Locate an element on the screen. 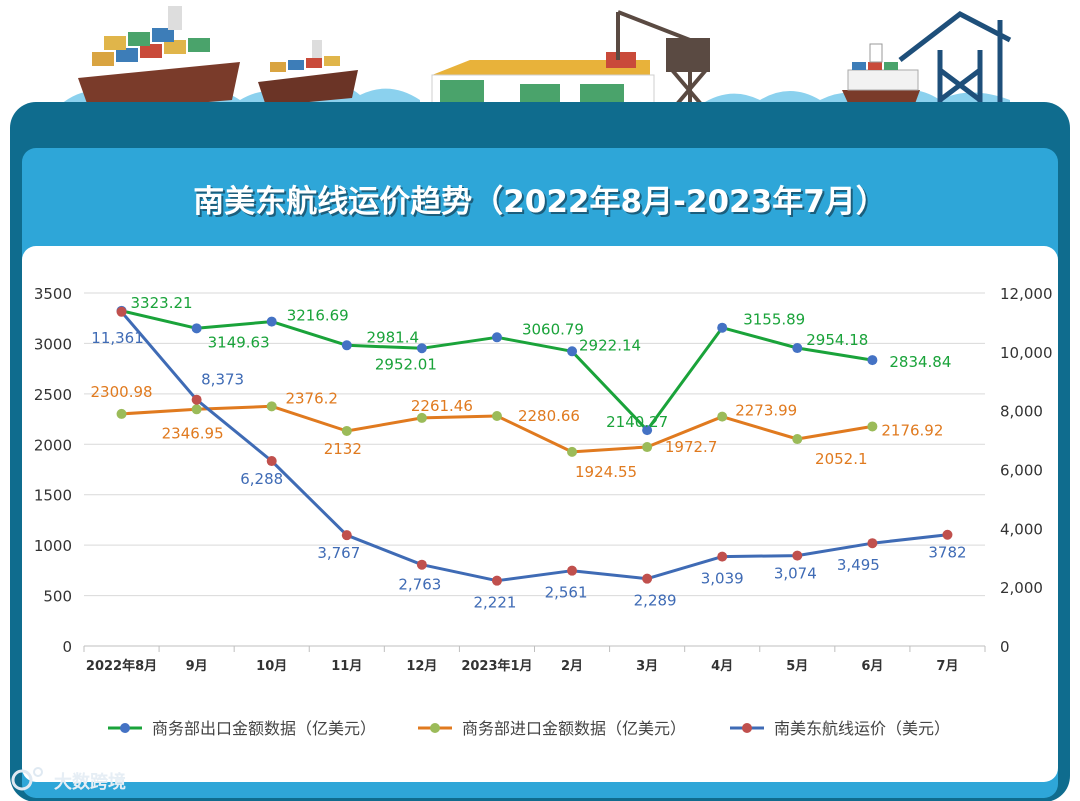 The height and width of the screenshot is (801, 1080). data-label: 3149.63 is located at coordinates (239, 342).